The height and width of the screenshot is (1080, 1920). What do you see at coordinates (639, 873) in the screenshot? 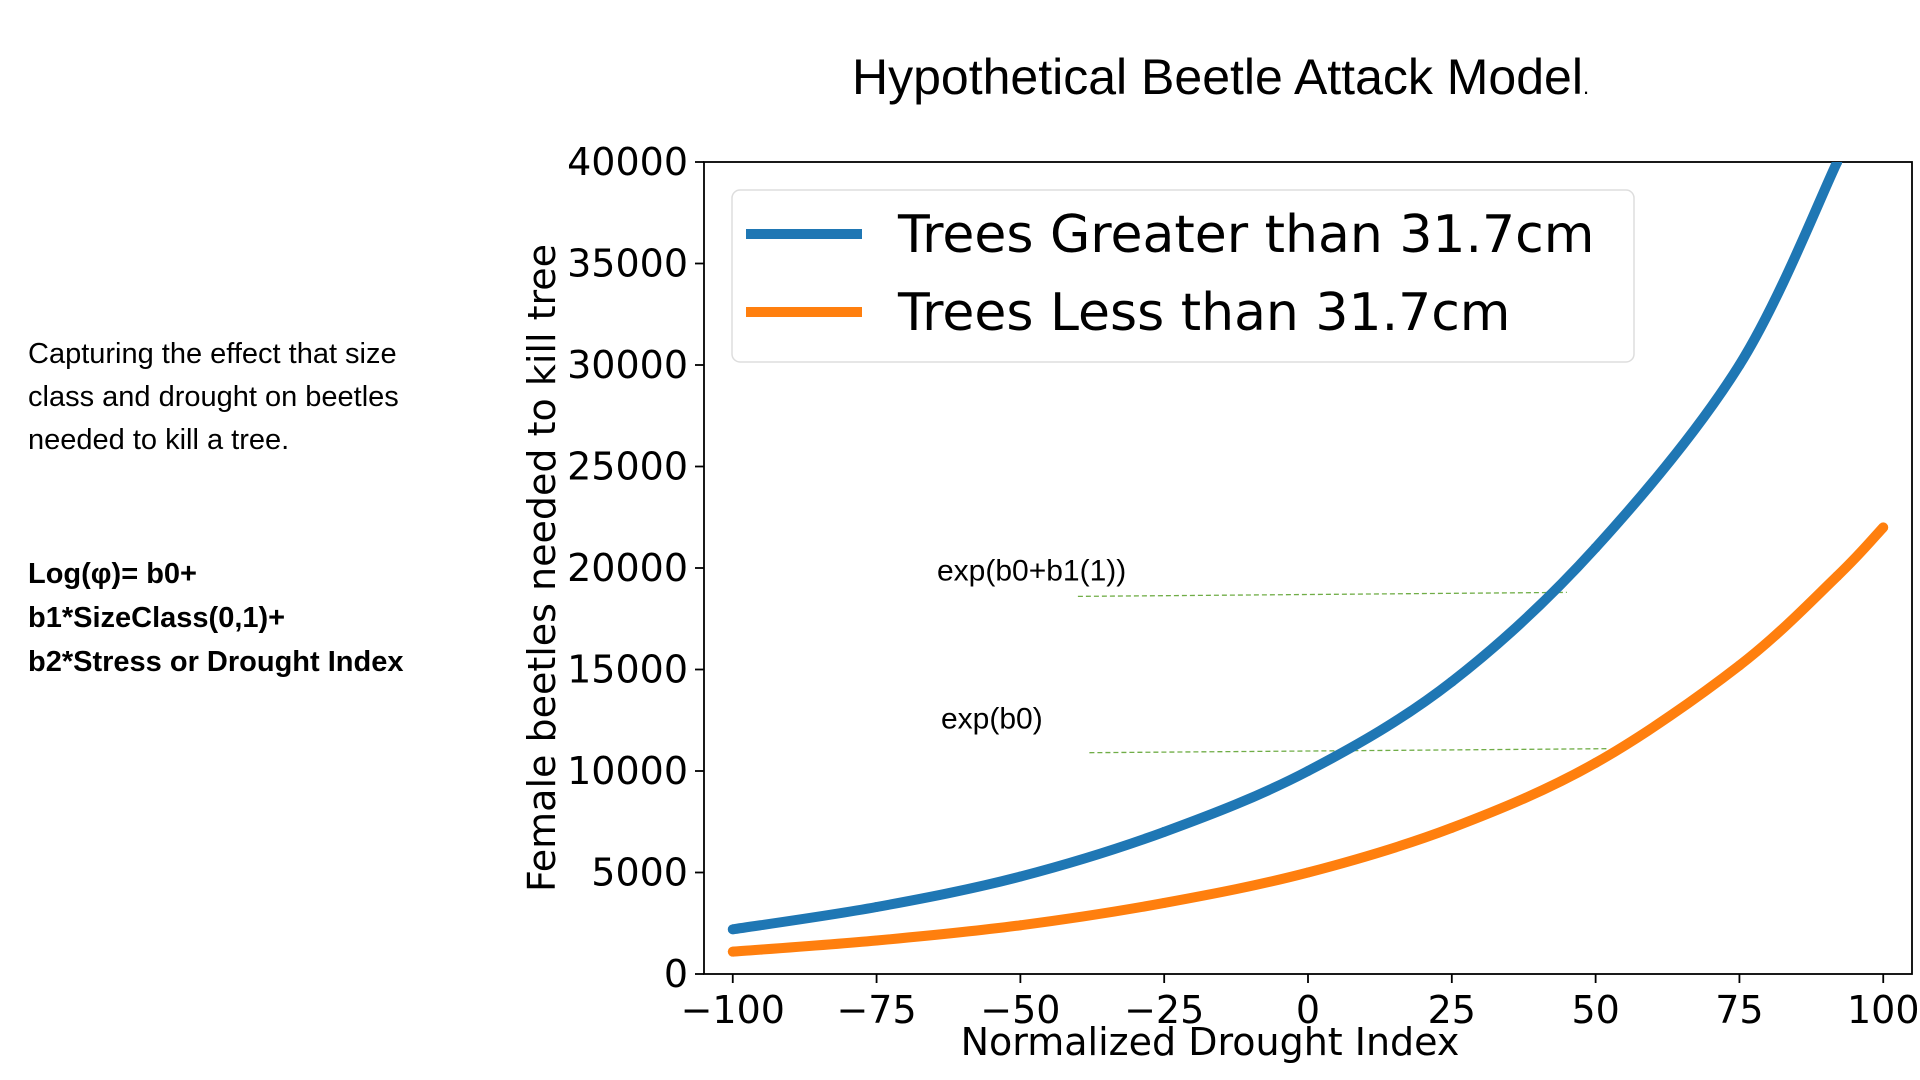
I see `y-tick-label: 5000` at bounding box center [639, 873].